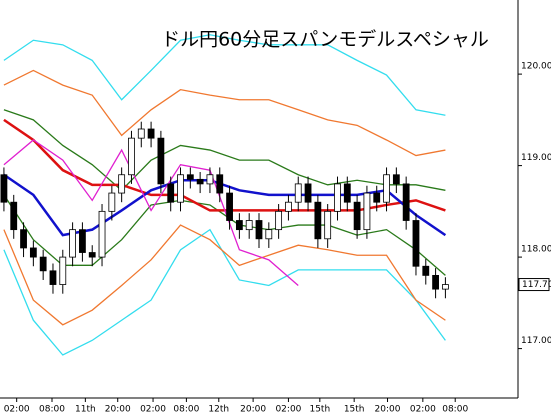 This screenshot has width=551, height=419. What do you see at coordinates (536, 341) in the screenshot?
I see `y-tick-label: 117.00` at bounding box center [536, 341].